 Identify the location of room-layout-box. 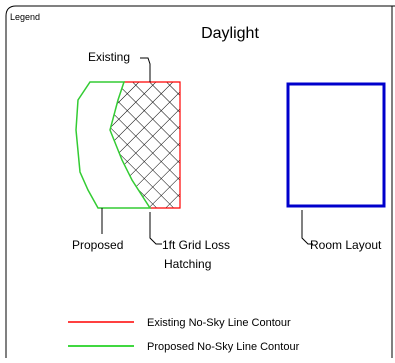
(336, 145).